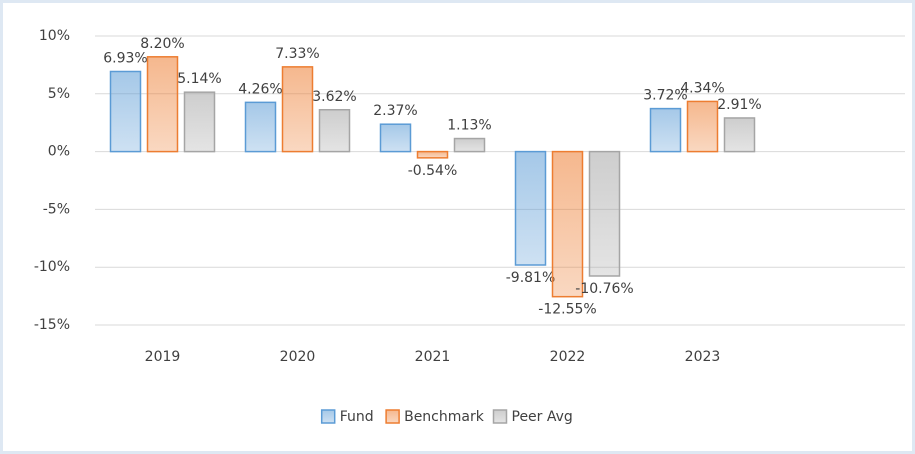  Describe the element at coordinates (59, 94) in the screenshot. I see `y-tick-label: 5%` at that location.